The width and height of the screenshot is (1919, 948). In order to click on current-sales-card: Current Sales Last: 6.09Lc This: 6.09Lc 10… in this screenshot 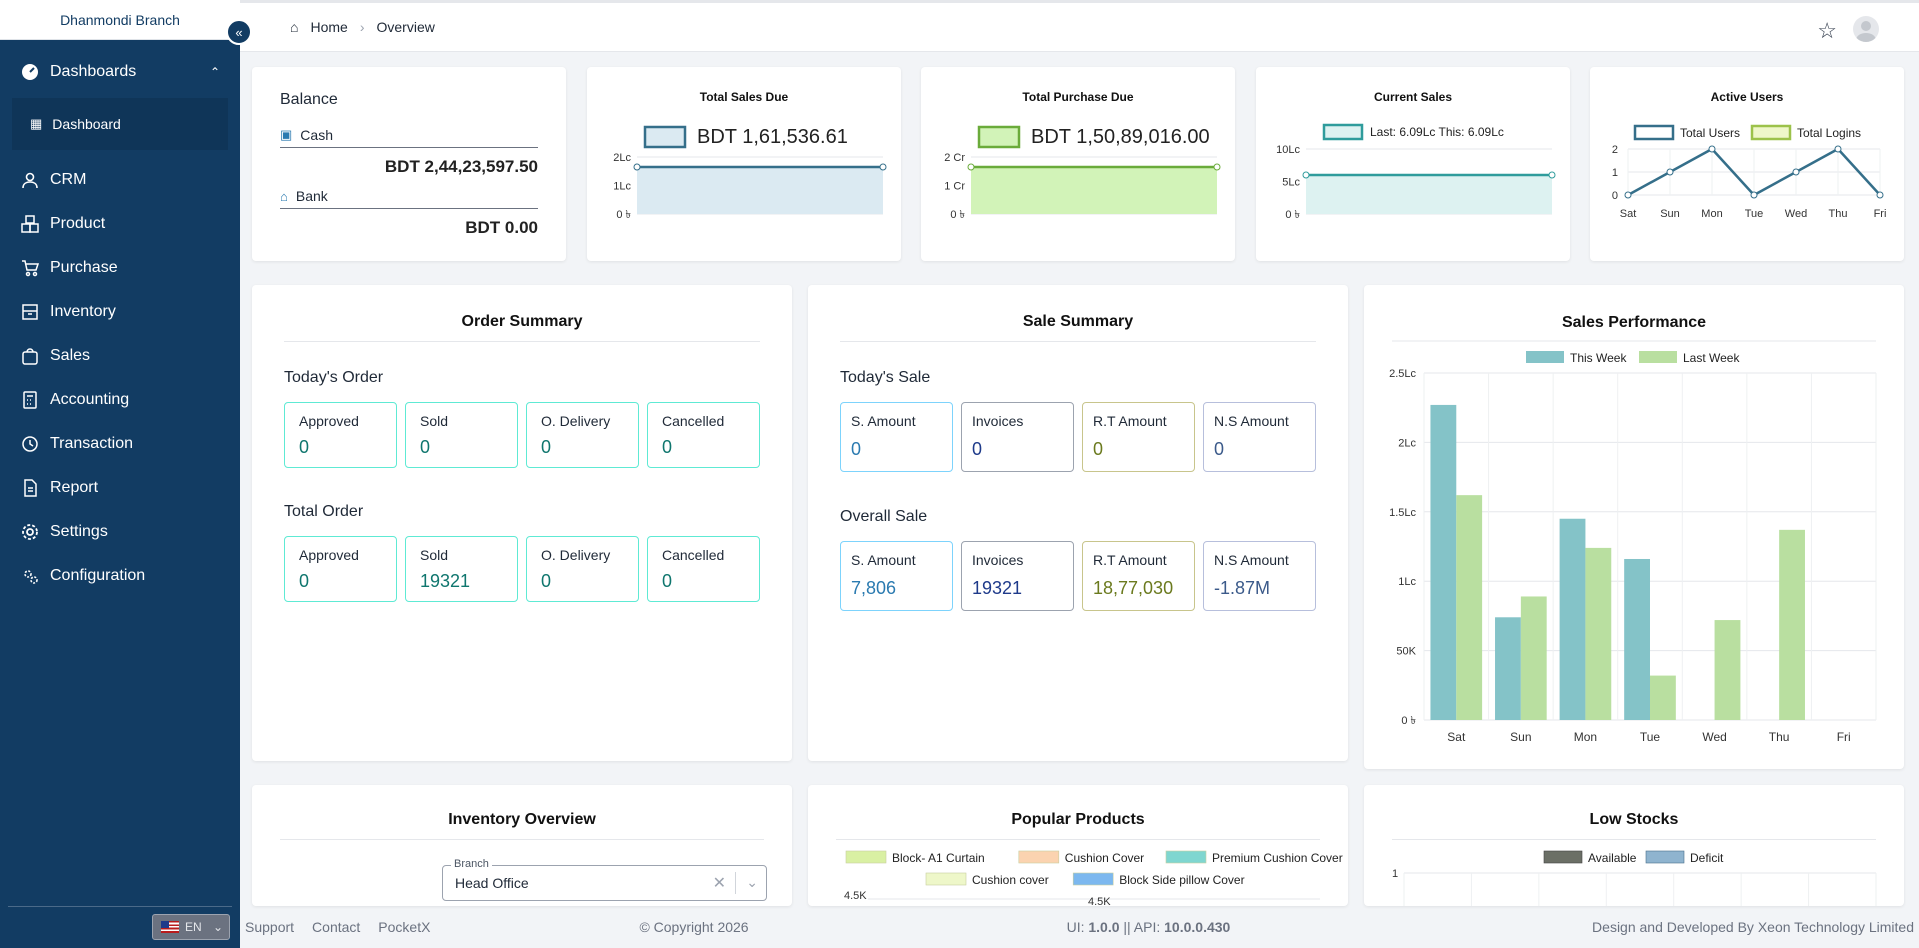, I will do `click(1413, 164)`.